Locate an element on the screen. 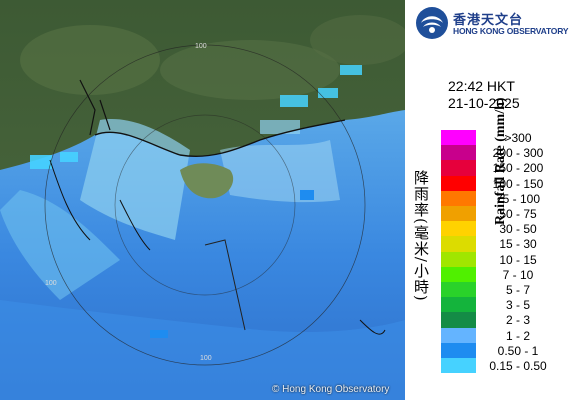 This screenshot has height=400, width=577. copyright-notice: © Hong Kong Observatory is located at coordinates (331, 389).